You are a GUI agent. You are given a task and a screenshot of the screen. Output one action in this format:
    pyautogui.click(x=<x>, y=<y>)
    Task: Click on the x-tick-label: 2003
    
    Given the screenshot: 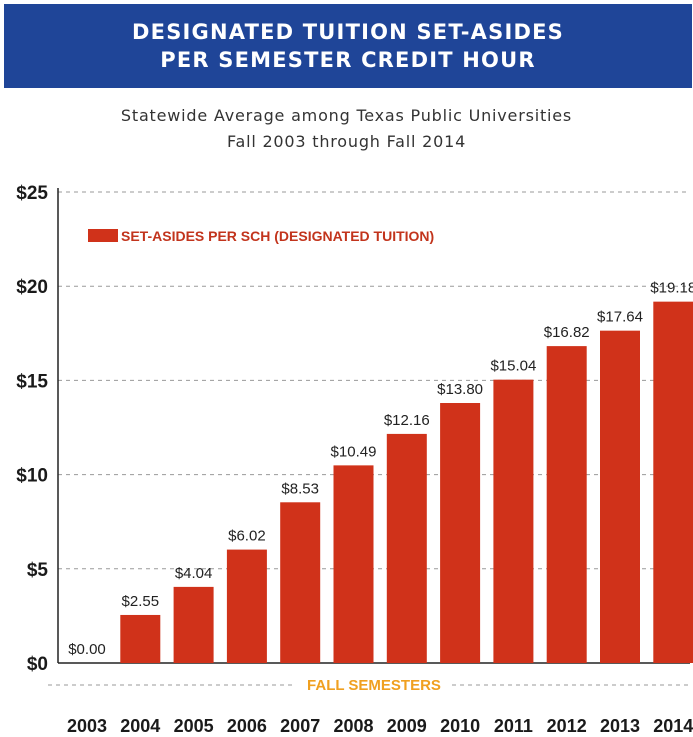 What is the action you would take?
    pyautogui.click(x=87, y=726)
    